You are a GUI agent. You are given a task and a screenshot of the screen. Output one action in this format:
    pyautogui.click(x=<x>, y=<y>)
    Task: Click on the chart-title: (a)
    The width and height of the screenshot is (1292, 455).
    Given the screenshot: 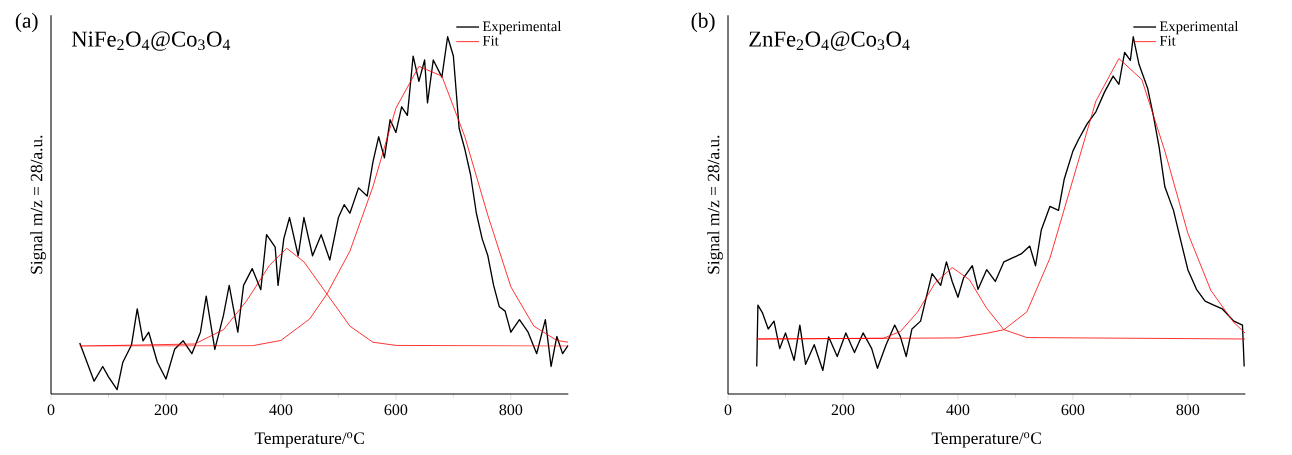 What is the action you would take?
    pyautogui.click(x=26, y=22)
    